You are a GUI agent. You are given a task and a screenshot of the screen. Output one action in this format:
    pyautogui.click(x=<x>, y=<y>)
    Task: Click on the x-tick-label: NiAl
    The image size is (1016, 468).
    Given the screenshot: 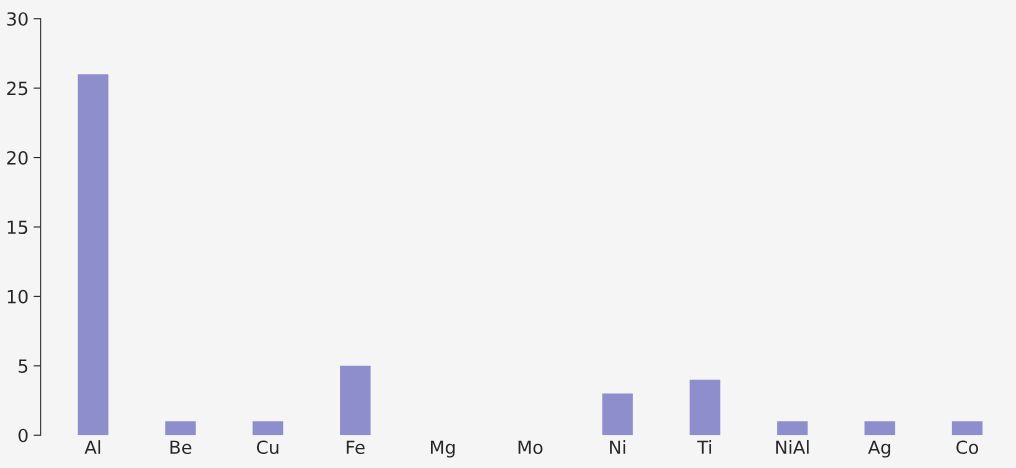 What is the action you would take?
    pyautogui.click(x=792, y=447)
    